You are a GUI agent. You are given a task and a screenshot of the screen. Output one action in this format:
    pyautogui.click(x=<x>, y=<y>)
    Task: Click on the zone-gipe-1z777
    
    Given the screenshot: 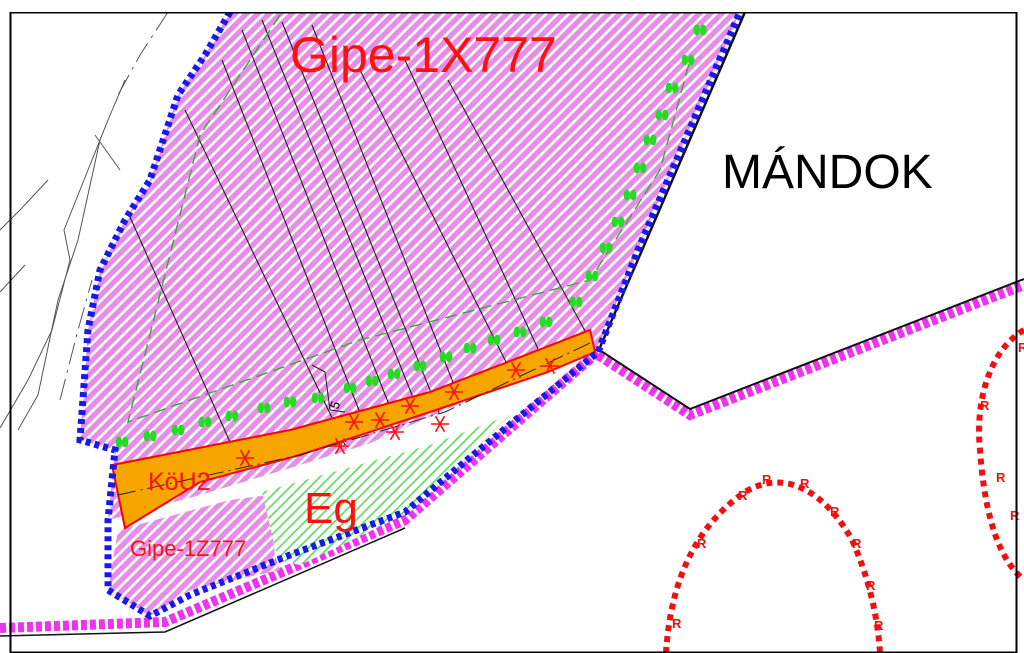 What is the action you would take?
    pyautogui.click(x=194, y=555)
    